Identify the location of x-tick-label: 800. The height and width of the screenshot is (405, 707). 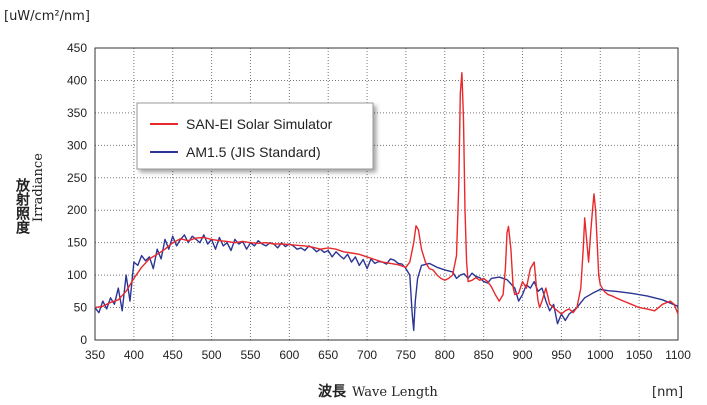
(445, 355).